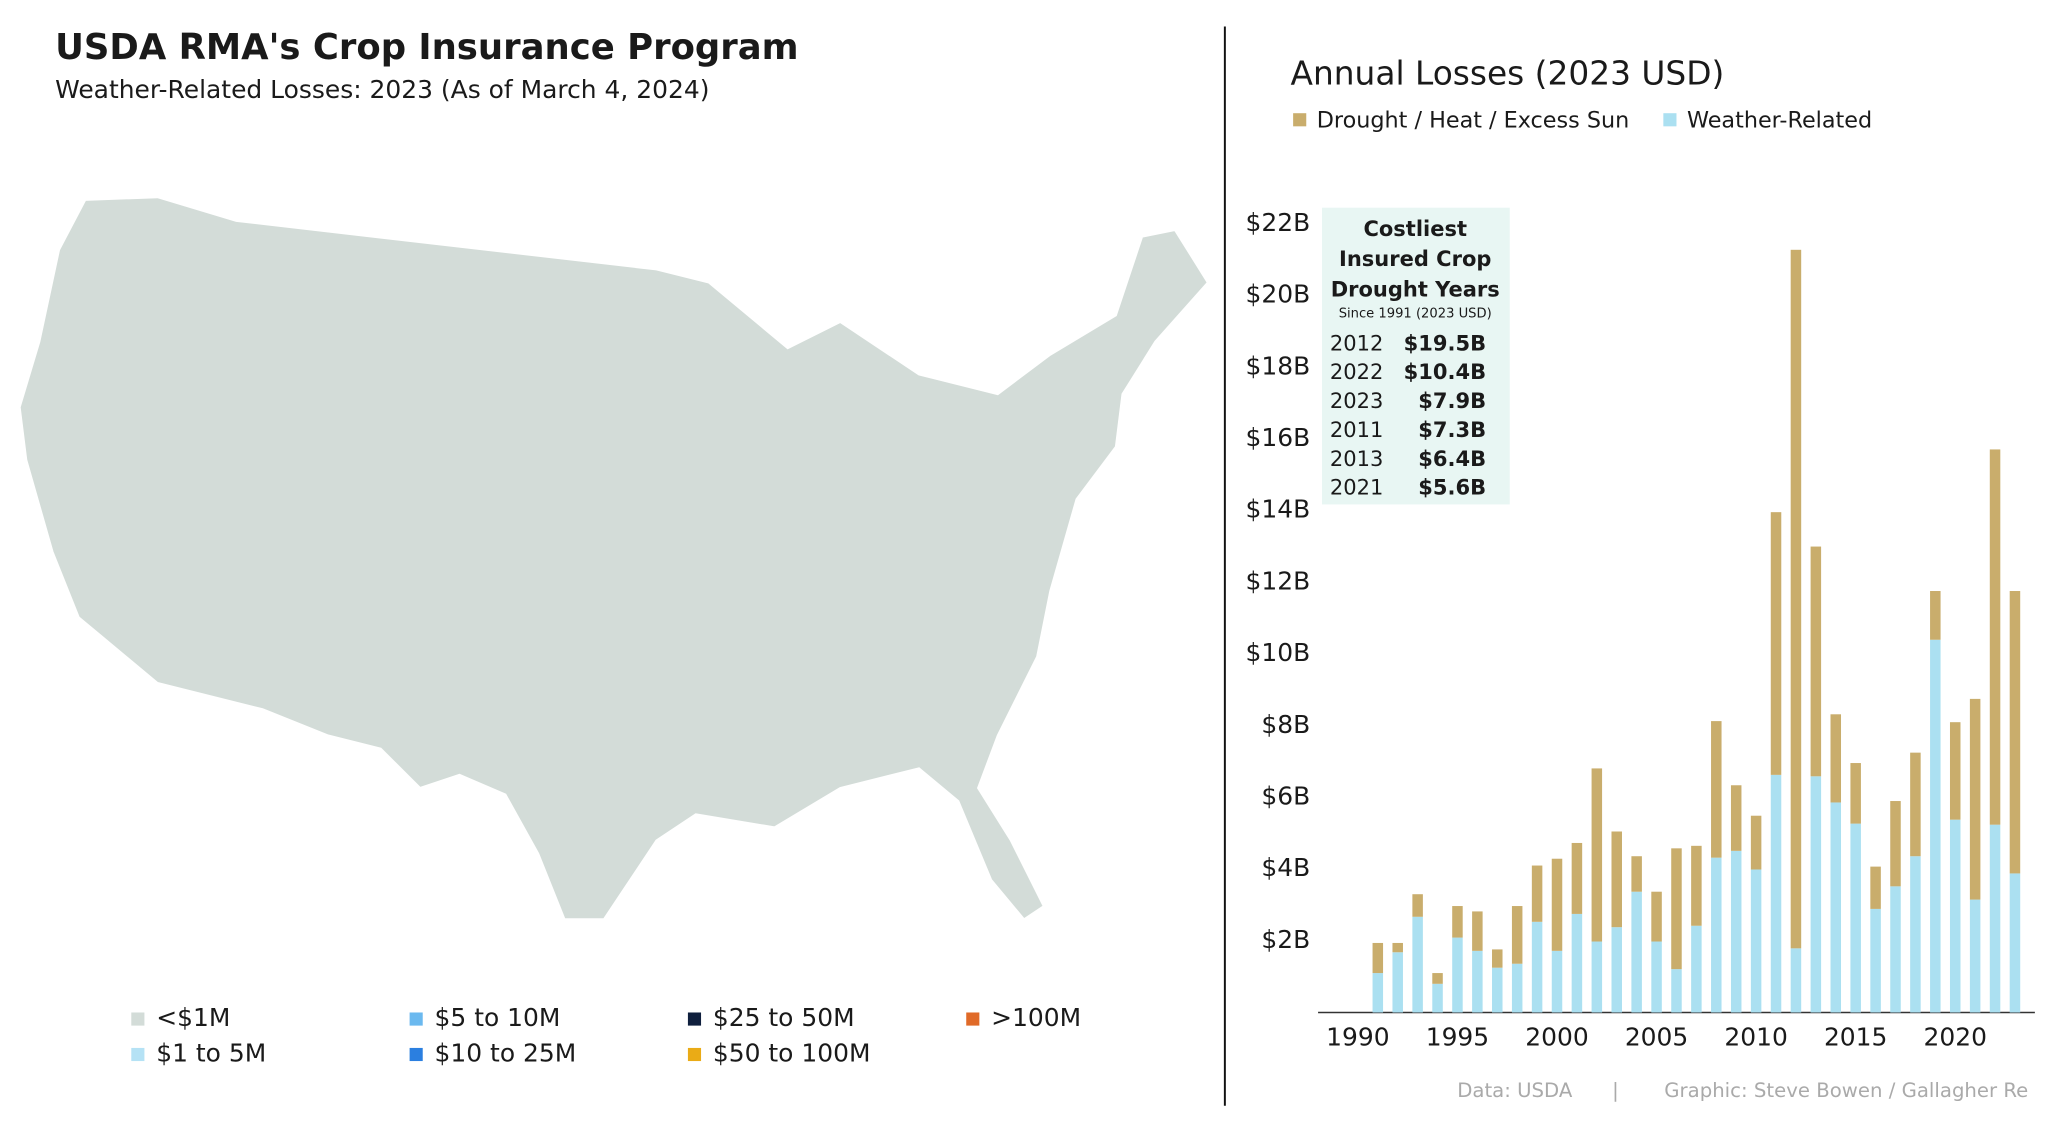 The image size is (2048, 1127). Describe the element at coordinates (506, 1052) in the screenshot. I see `legend-label: $10 to 25M` at that location.